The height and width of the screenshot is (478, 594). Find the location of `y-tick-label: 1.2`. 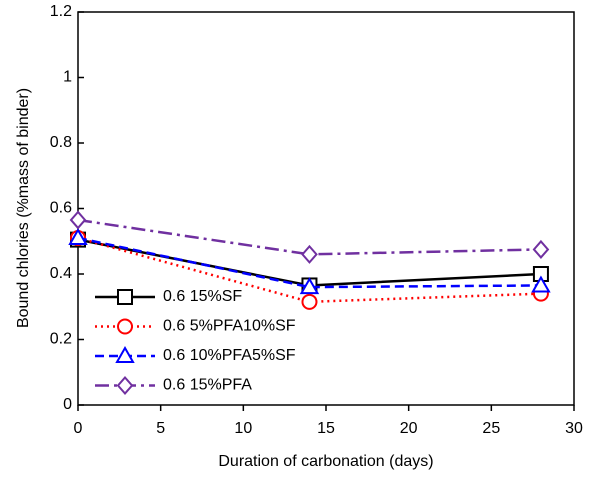

y-tick-label: 1.2 is located at coordinates (61, 11).